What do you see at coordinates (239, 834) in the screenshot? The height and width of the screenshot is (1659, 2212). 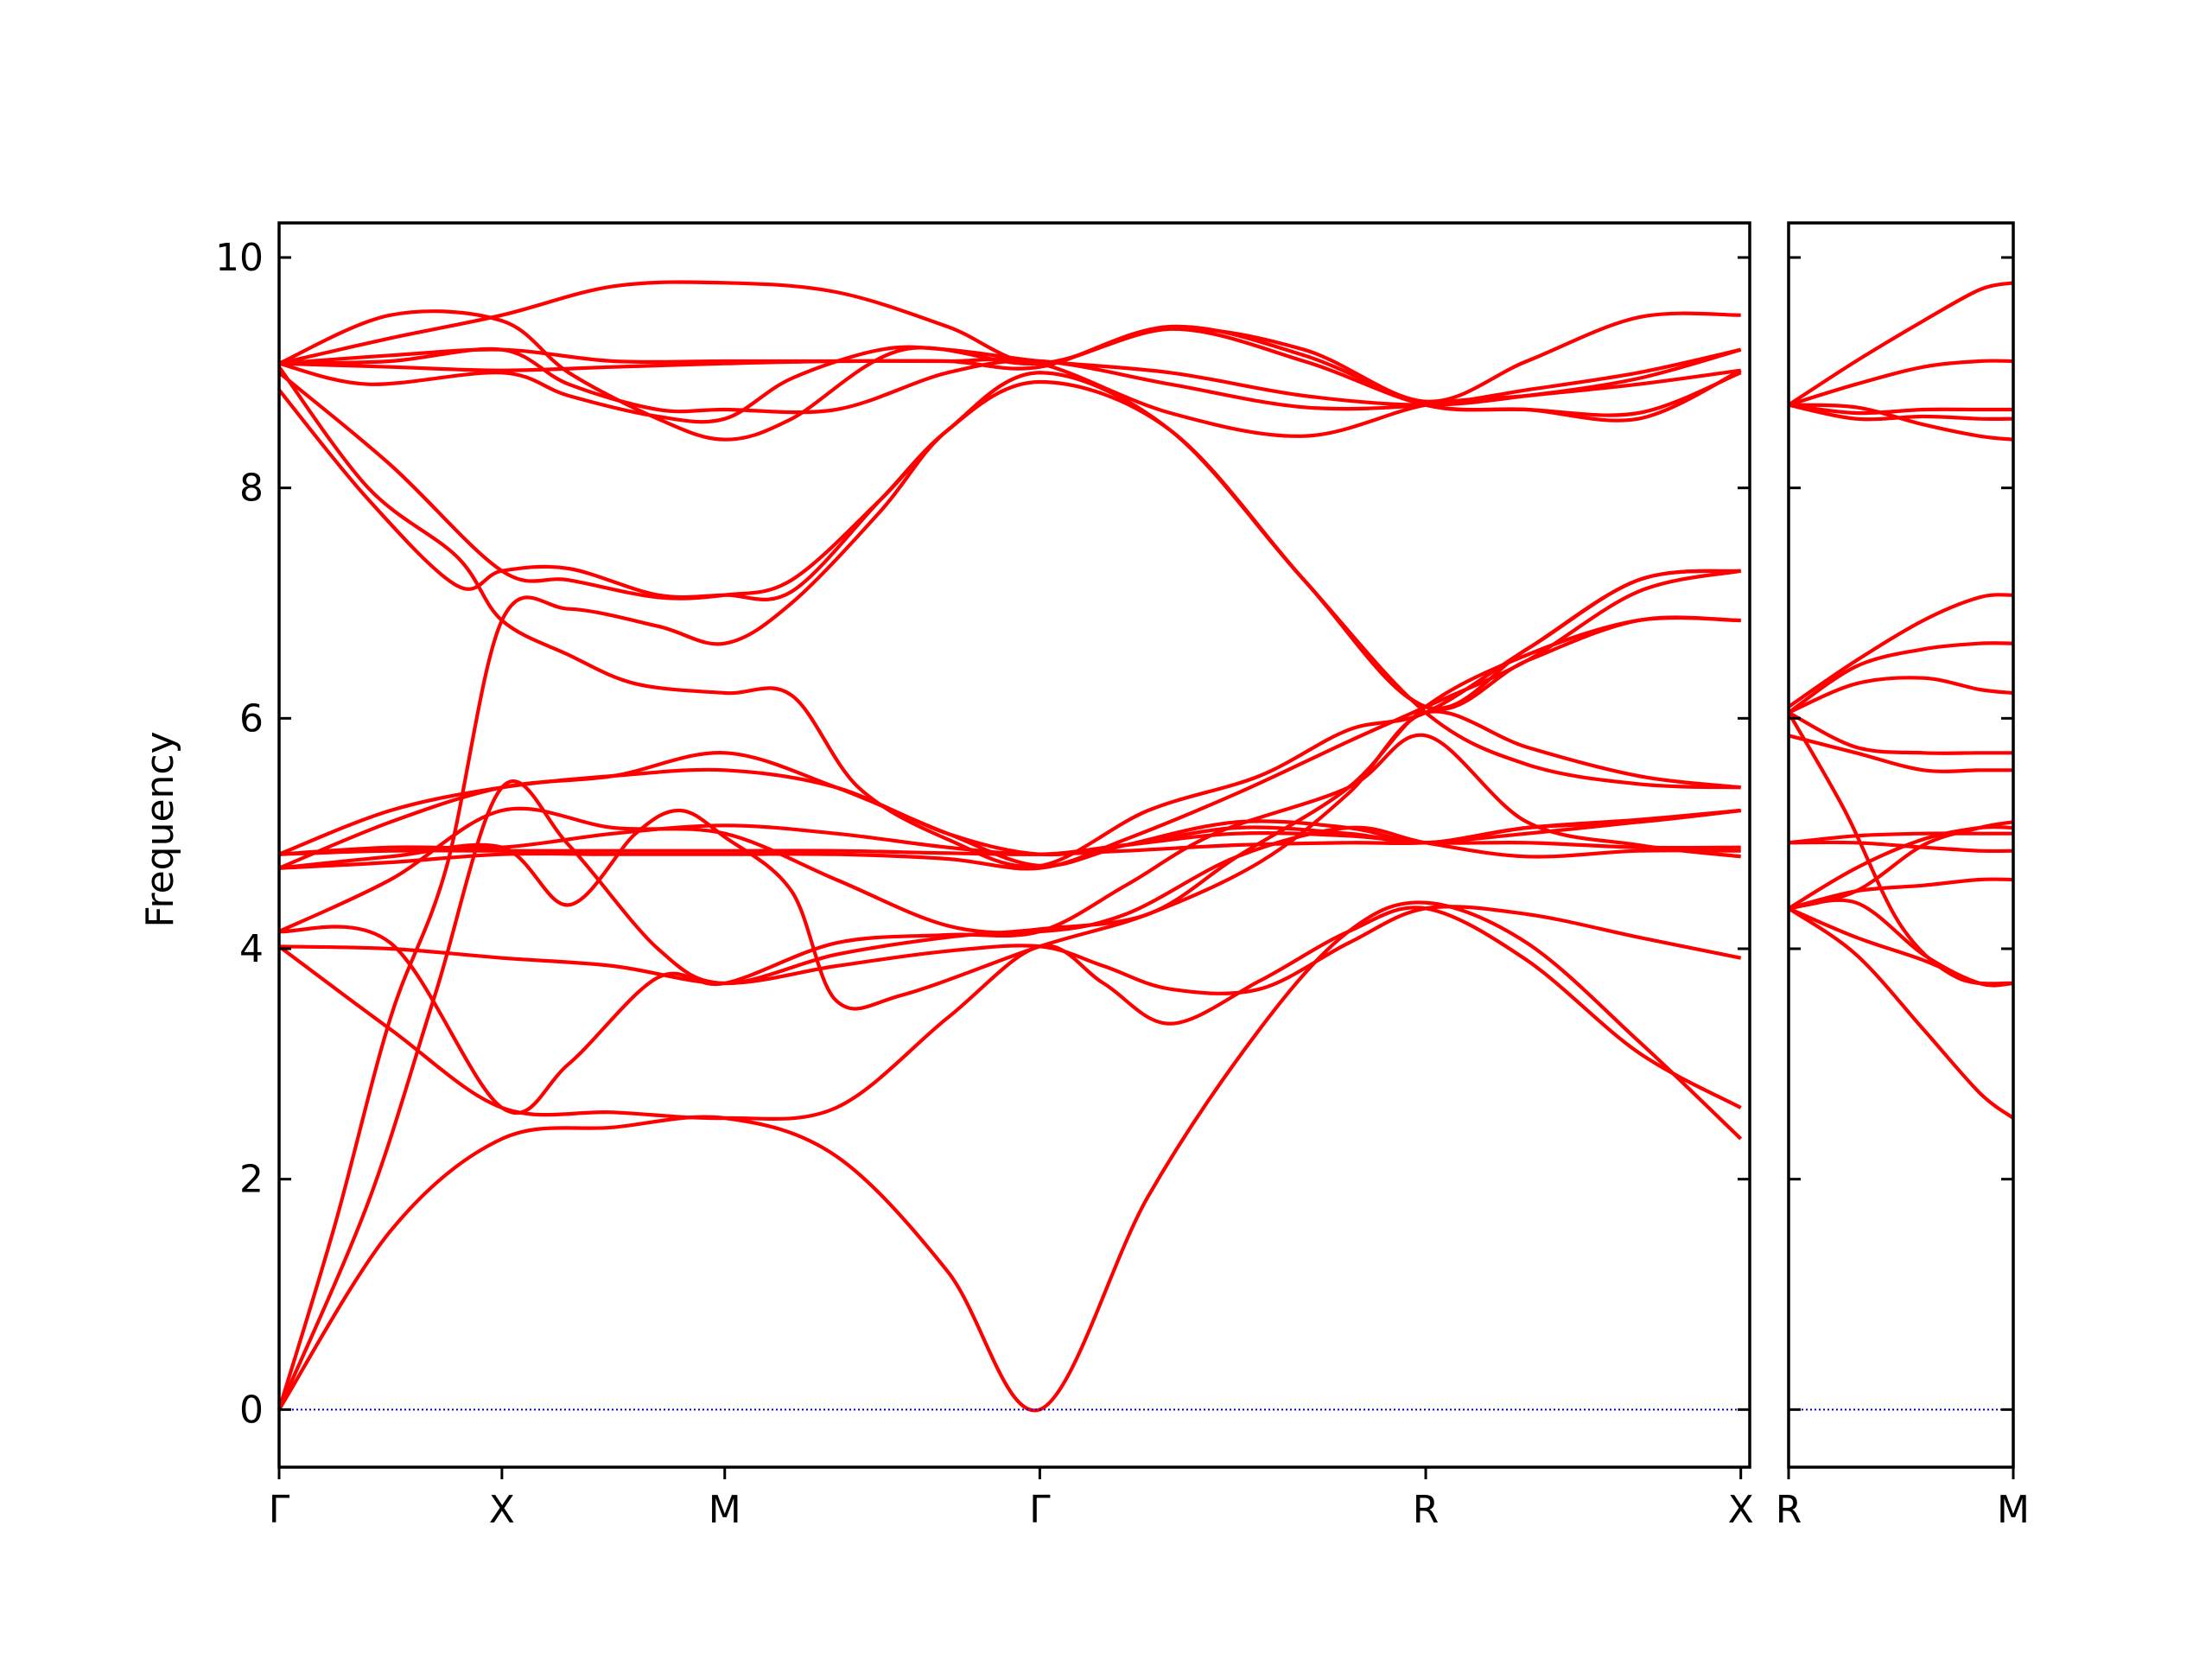 I see `y-tick-labels: 0 2 4 6 8 10` at bounding box center [239, 834].